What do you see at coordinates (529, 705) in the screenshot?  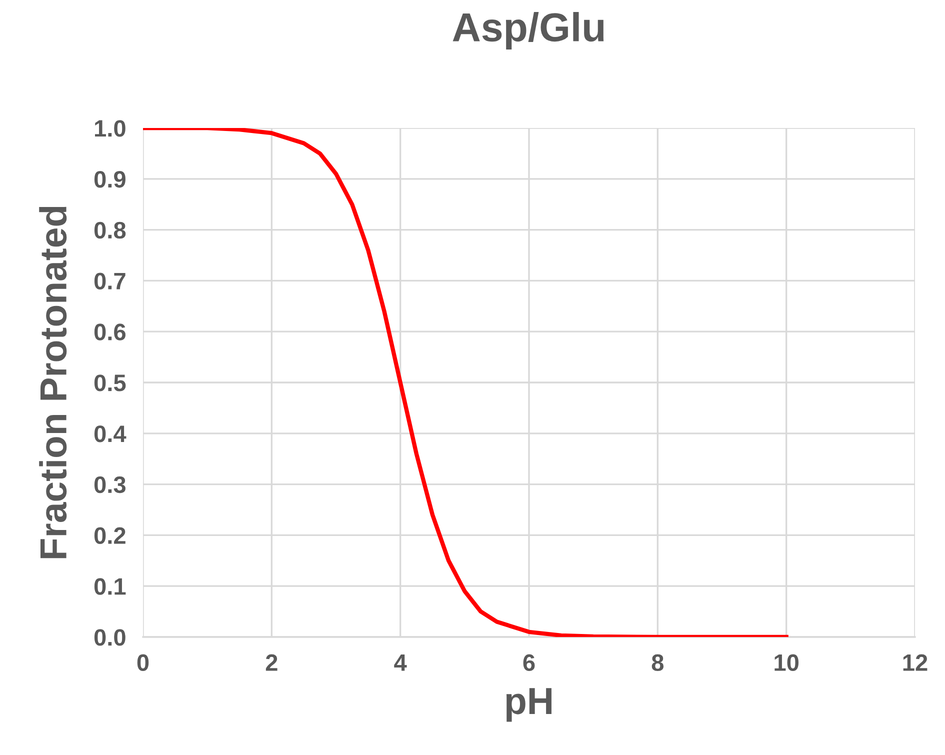 I see `x-axis-title: pH` at bounding box center [529, 705].